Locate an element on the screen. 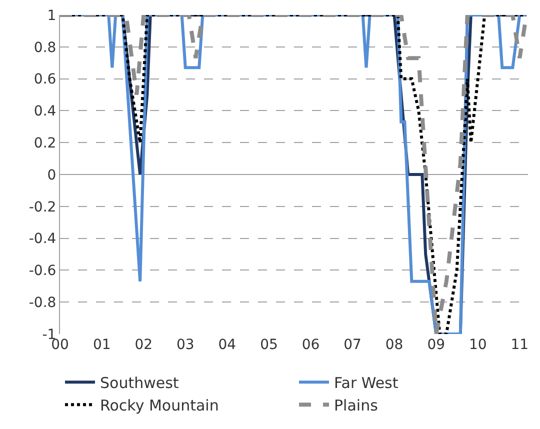  x-tick-label: 05 is located at coordinates (269, 345).